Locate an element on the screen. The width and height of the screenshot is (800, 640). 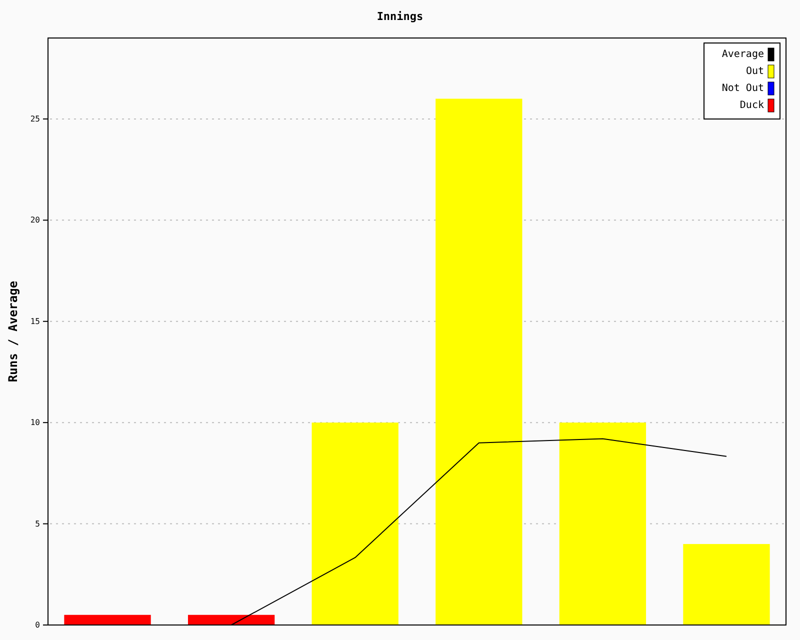
y-tick-label: 20 is located at coordinates (35, 220).